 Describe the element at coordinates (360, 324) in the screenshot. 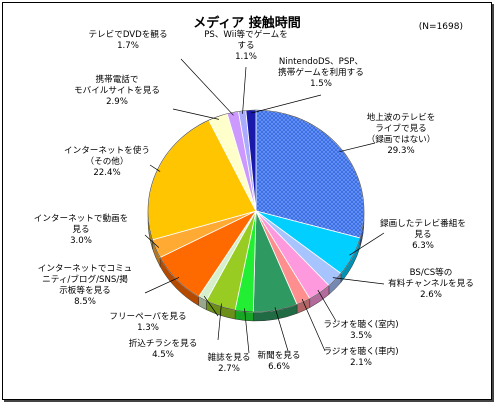

I see `slice-label-3-line-0: ラジオを聴く(室内)` at that location.